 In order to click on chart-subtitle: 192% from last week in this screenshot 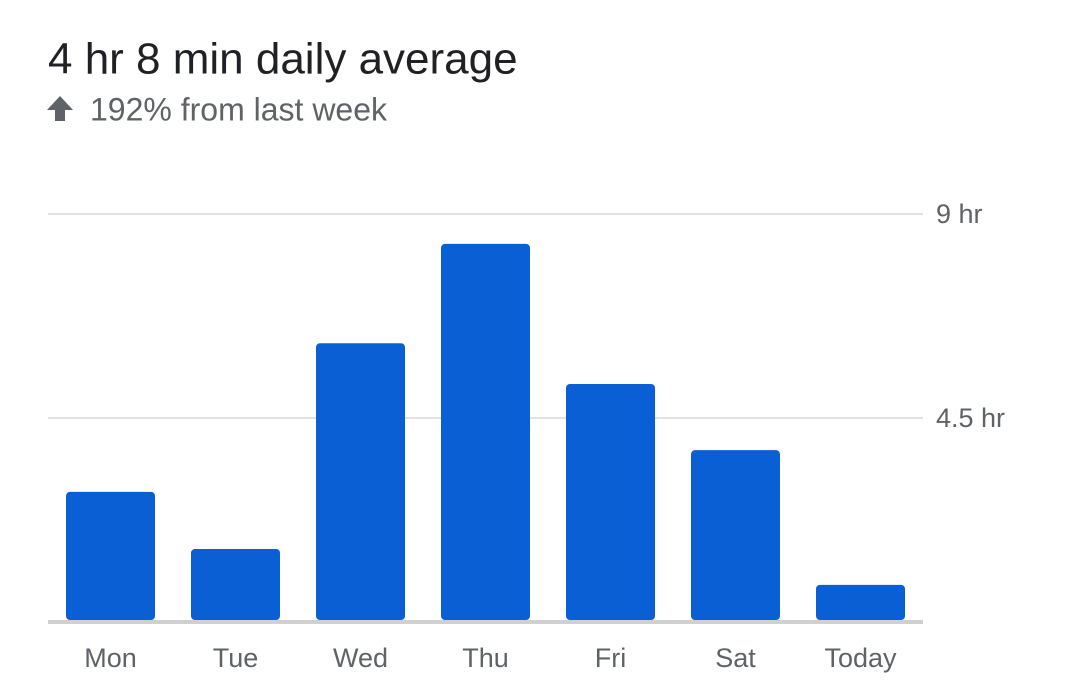, I will do `click(239, 109)`.